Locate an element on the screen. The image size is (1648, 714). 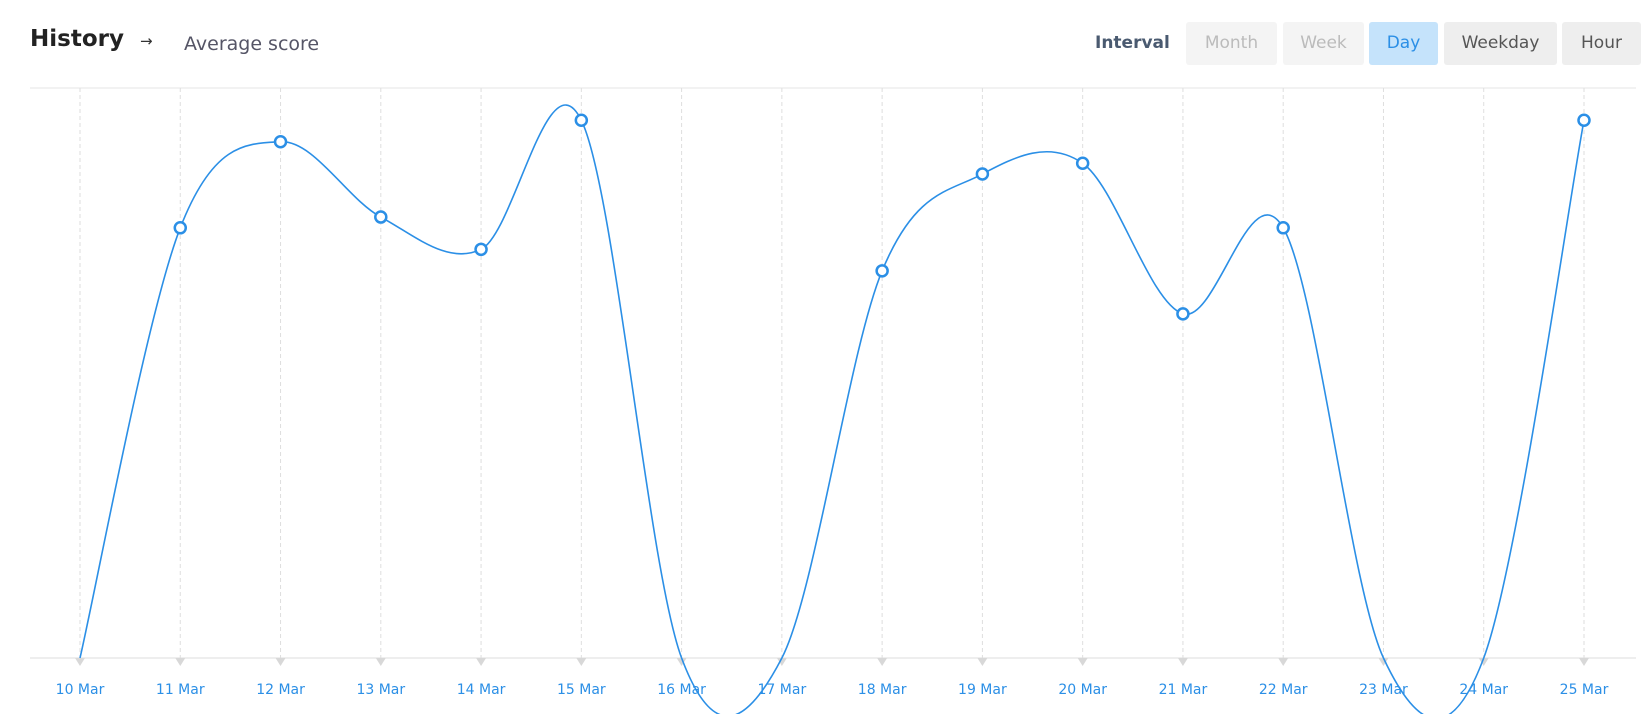
x-tick-label: 17 Mar is located at coordinates (782, 690).